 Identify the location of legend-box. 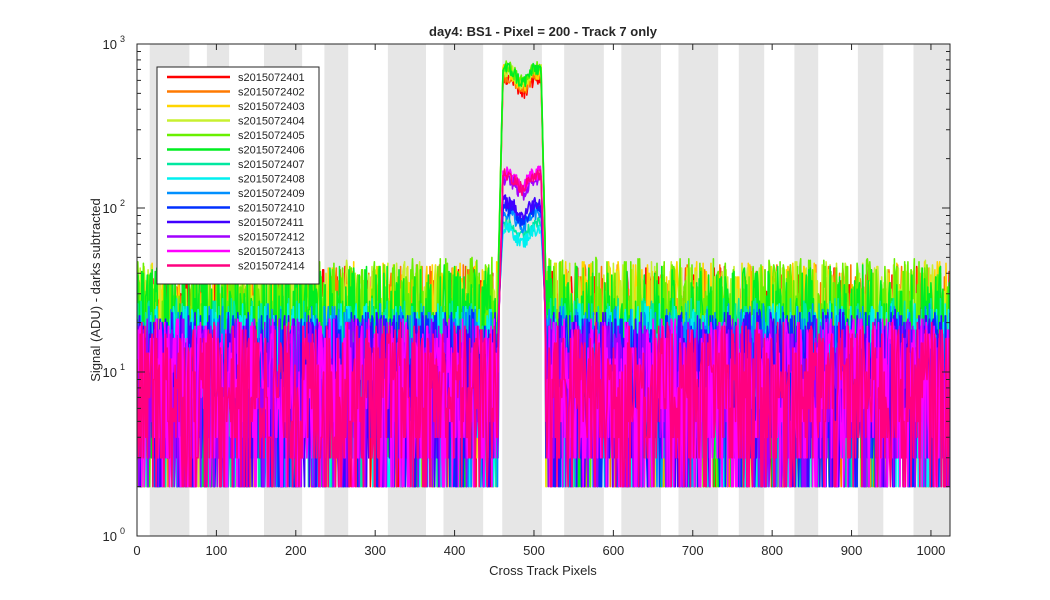
(238, 175).